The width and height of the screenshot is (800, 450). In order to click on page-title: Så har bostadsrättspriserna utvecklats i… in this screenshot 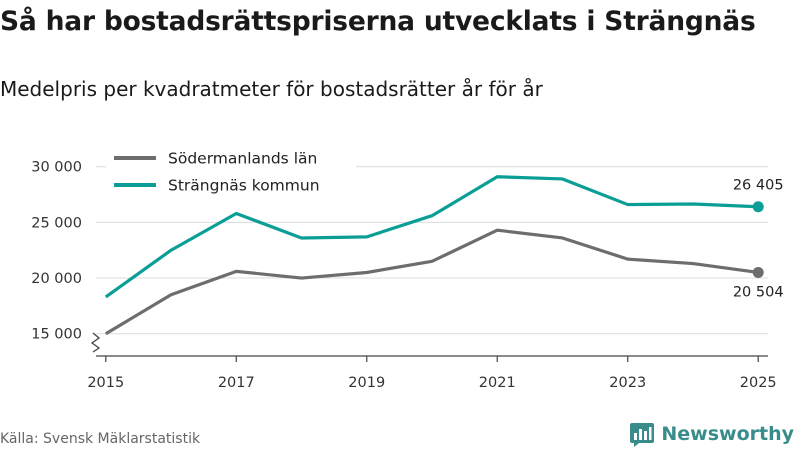, I will do `click(378, 21)`.